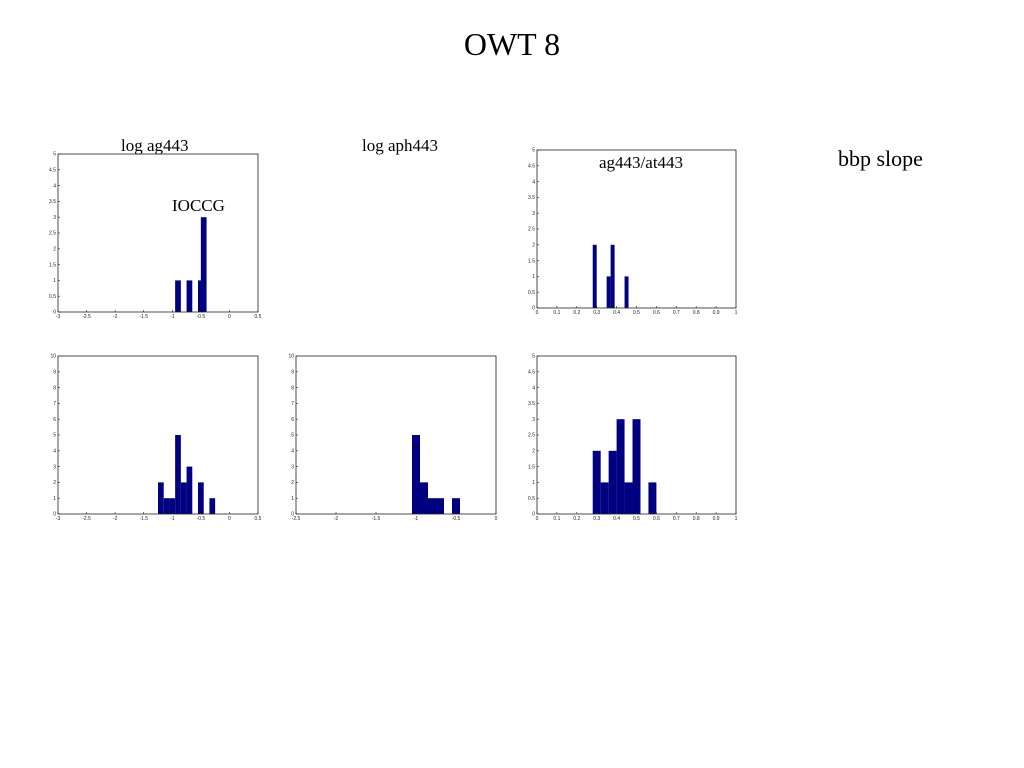  I want to click on y-tick-label: 8, so click(292, 388).